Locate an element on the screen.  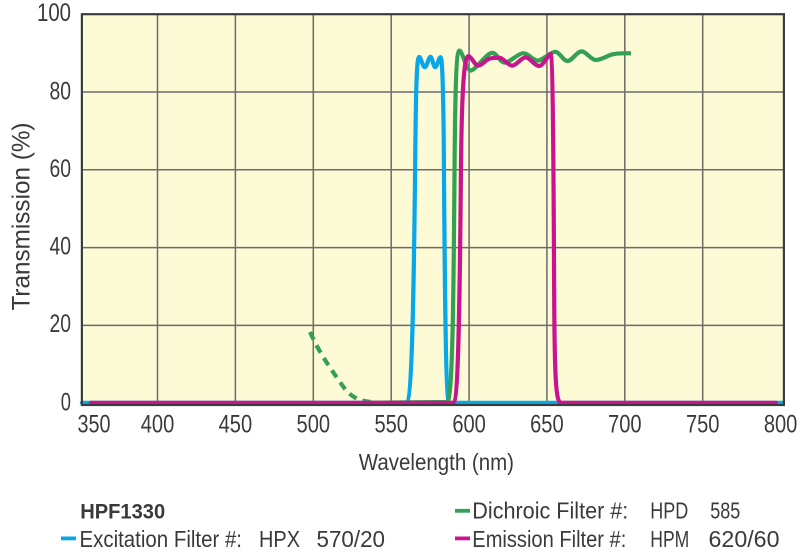
svg-text: 450 is located at coordinates (236, 425).